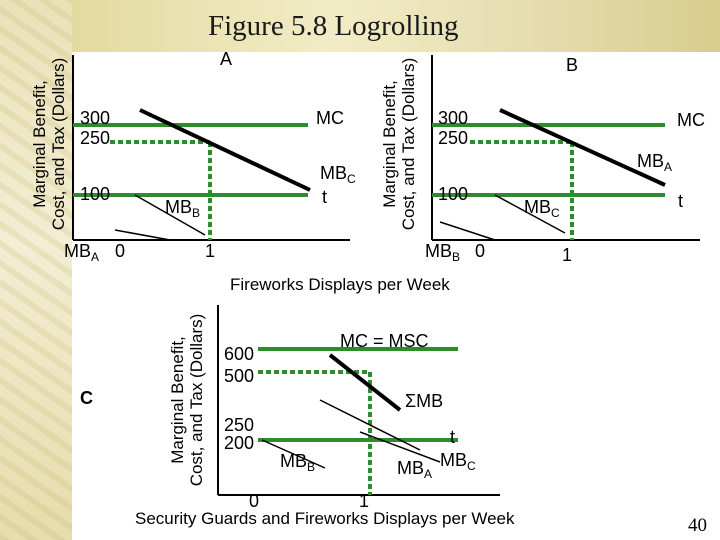 The image size is (720, 540). I want to click on panel-c-mbb-label: MBB, so click(298, 462).